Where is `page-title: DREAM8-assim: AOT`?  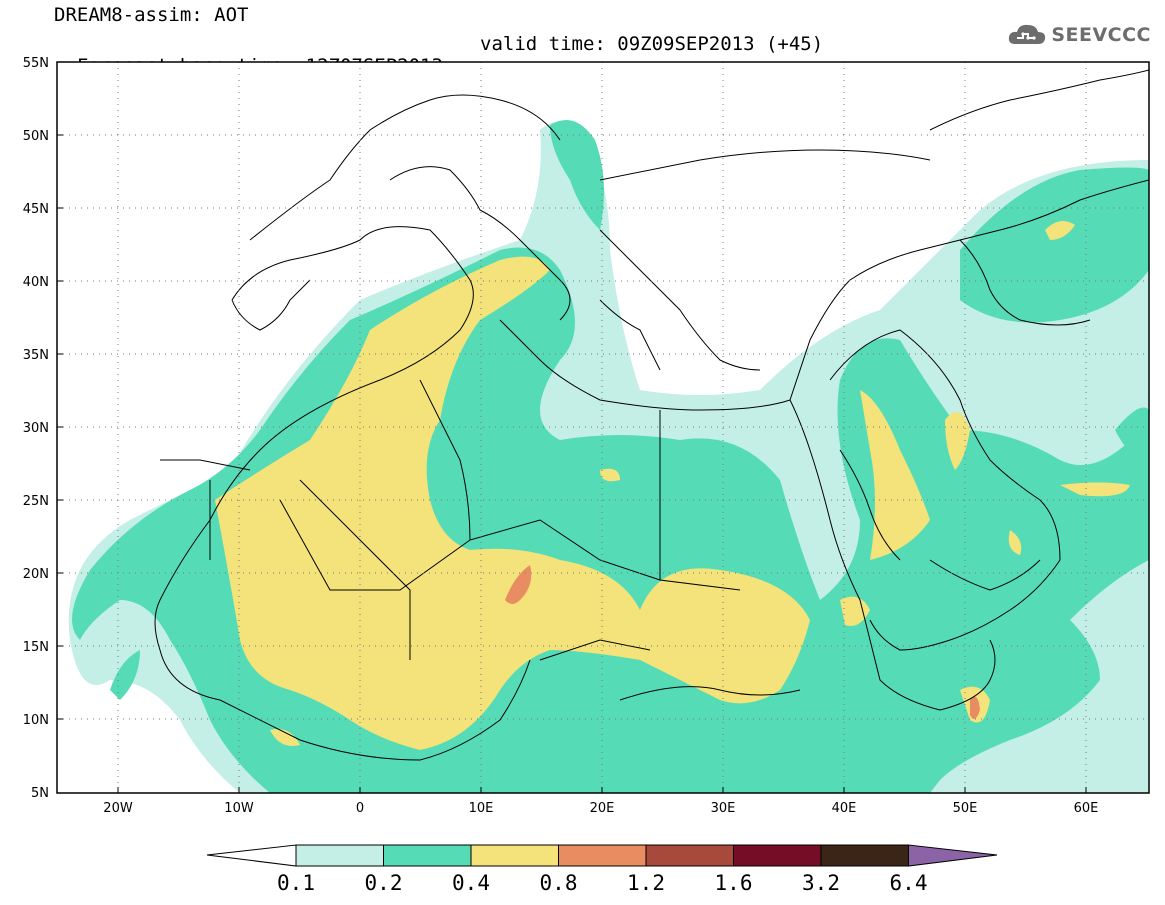 page-title: DREAM8-assim: AOT is located at coordinates (151, 15).